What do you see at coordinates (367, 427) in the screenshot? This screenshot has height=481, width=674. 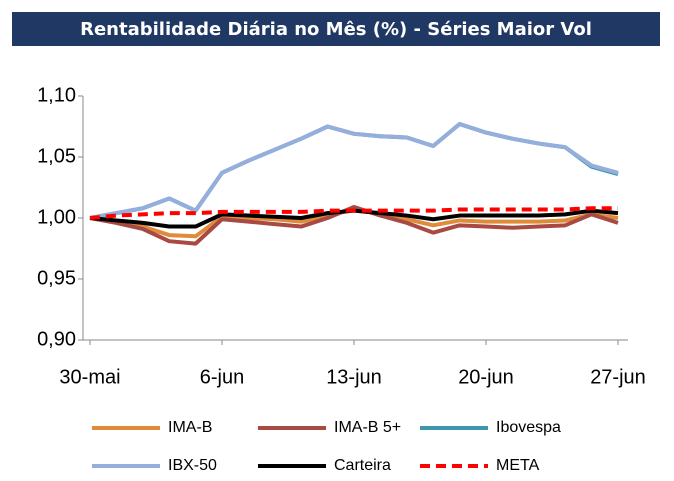 I see `legend-label: IMA-B 5+` at bounding box center [367, 427].